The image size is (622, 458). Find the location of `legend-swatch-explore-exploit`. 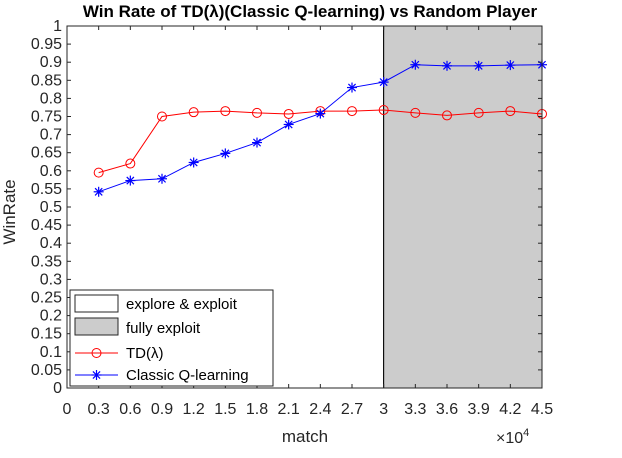

legend-swatch-explore-exploit is located at coordinates (96, 303).